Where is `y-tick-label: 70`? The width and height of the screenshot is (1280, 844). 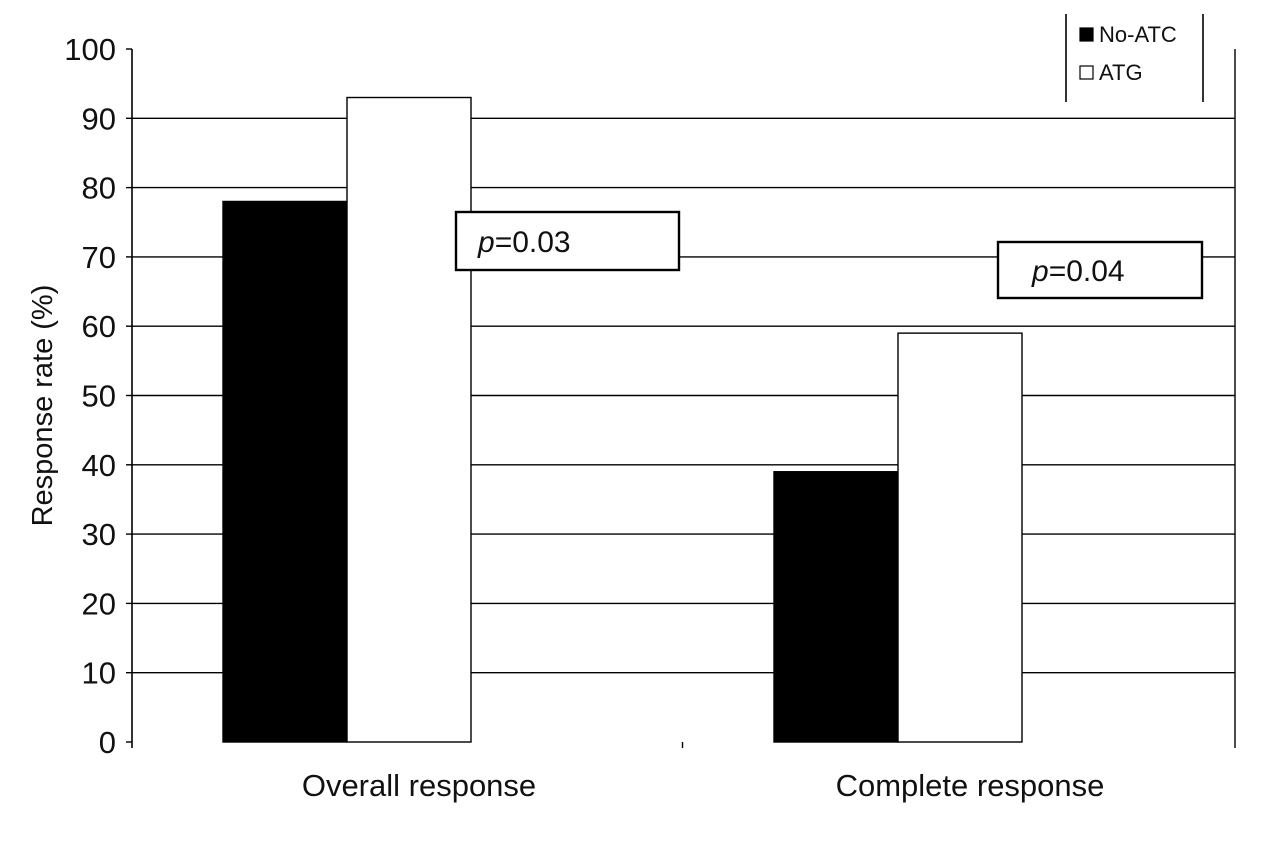
y-tick-label: 70 is located at coordinates (99, 257).